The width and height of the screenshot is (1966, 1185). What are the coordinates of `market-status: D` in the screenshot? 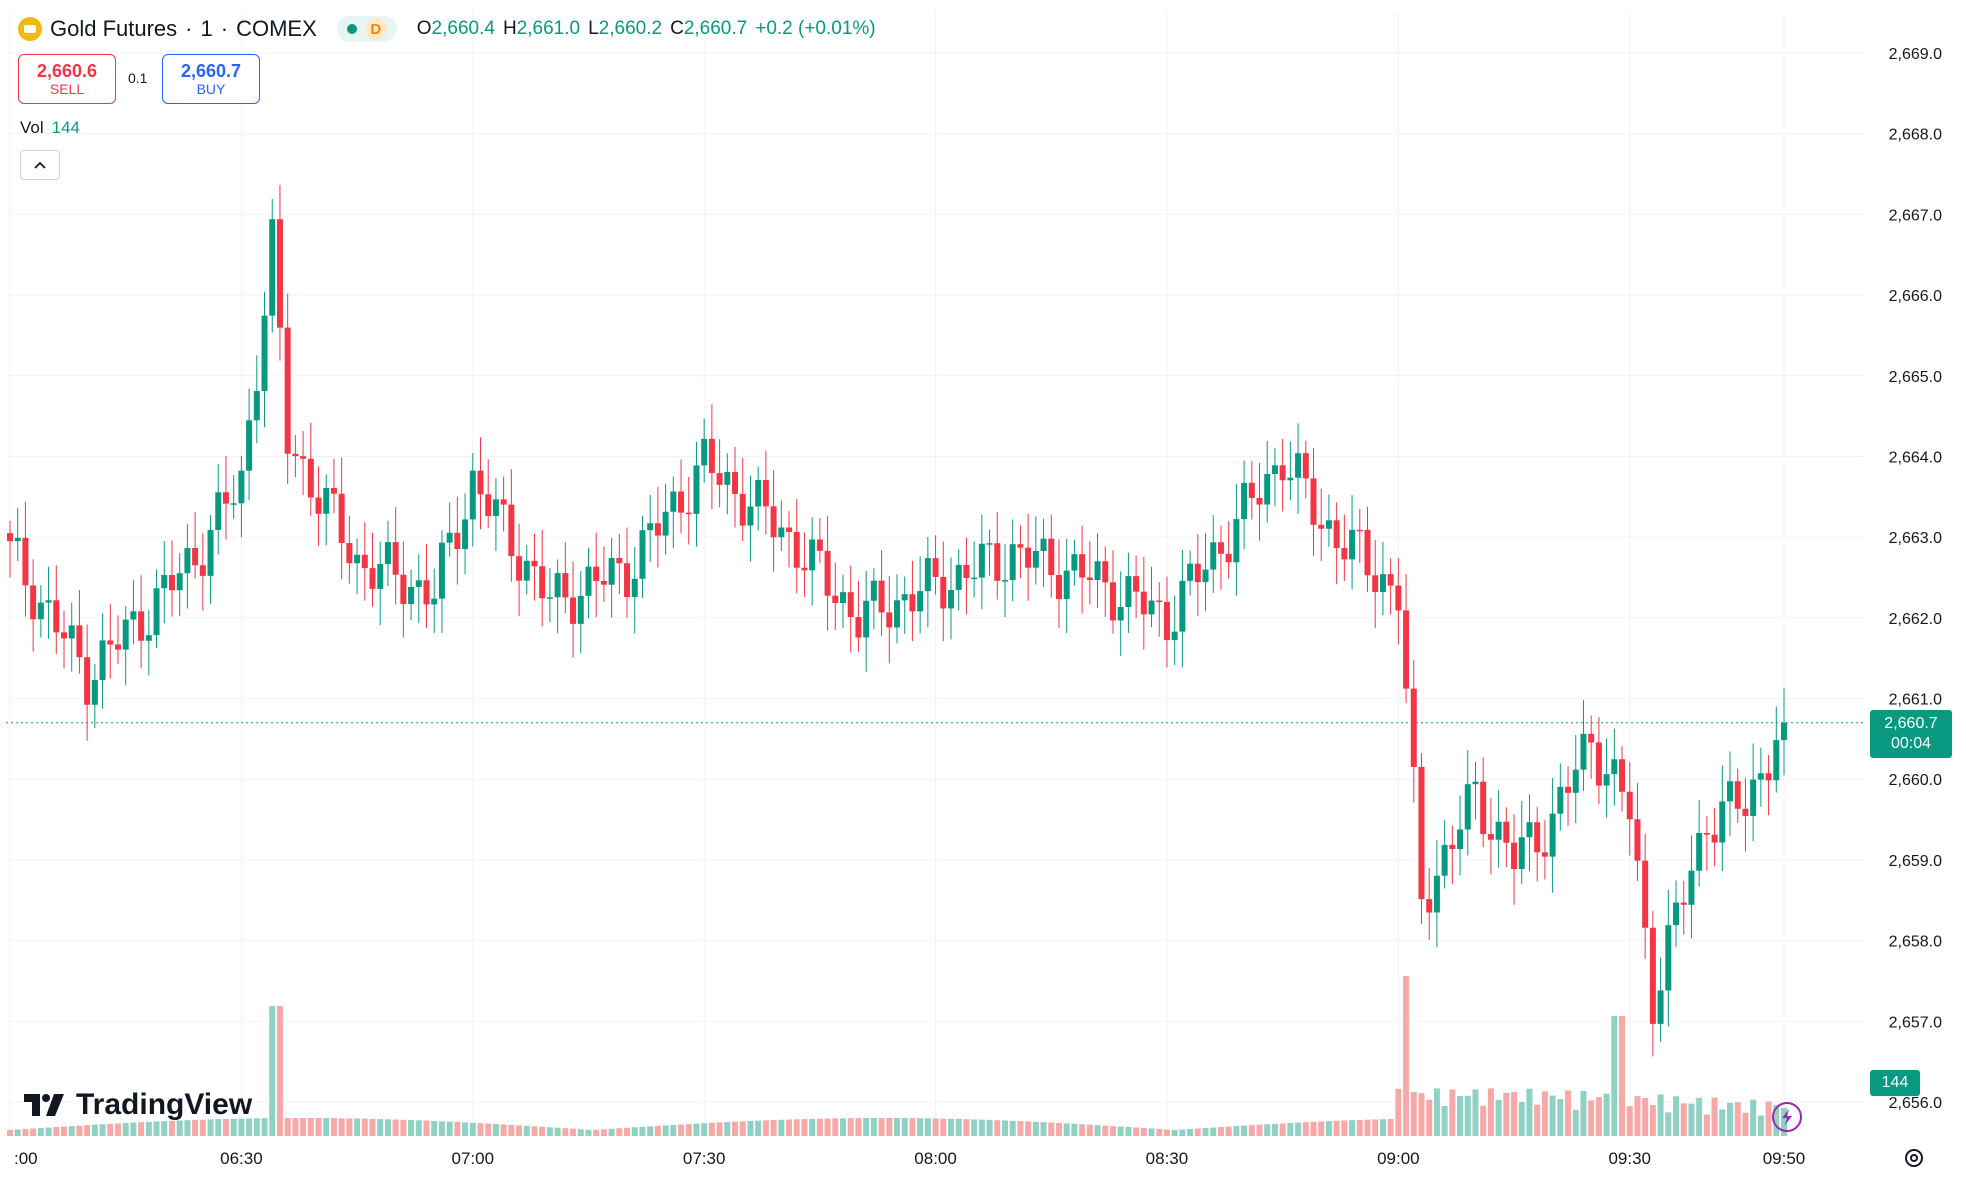 It's located at (366, 29).